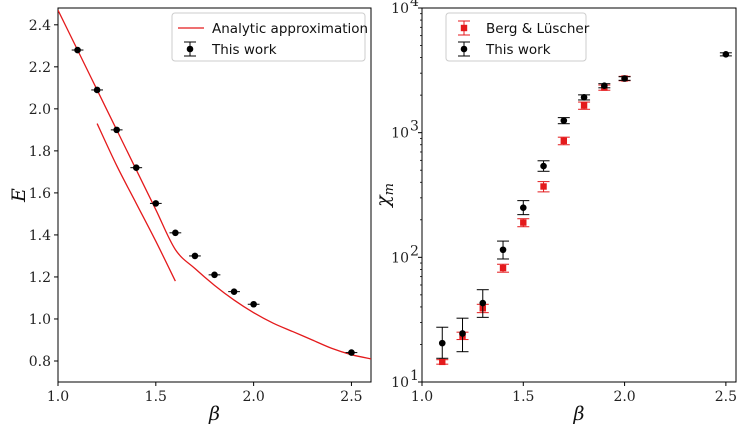 Image resolution: width=740 pixels, height=426 pixels. I want to click on y-tick-exponent: 1, so click(414, 376).